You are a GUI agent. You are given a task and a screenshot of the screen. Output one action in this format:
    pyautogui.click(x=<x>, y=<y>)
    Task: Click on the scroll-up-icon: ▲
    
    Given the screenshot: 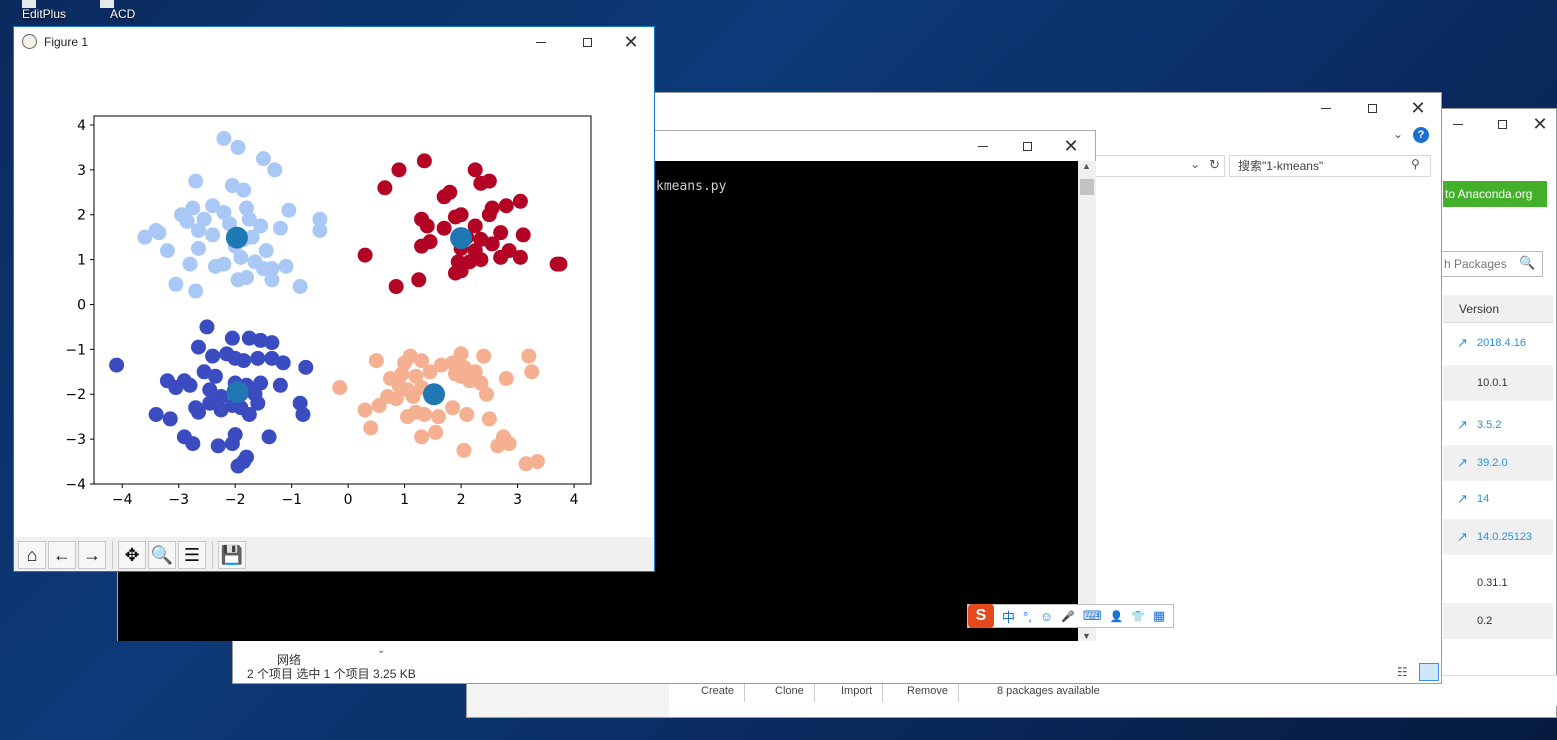 What is the action you would take?
    pyautogui.click(x=1086, y=166)
    